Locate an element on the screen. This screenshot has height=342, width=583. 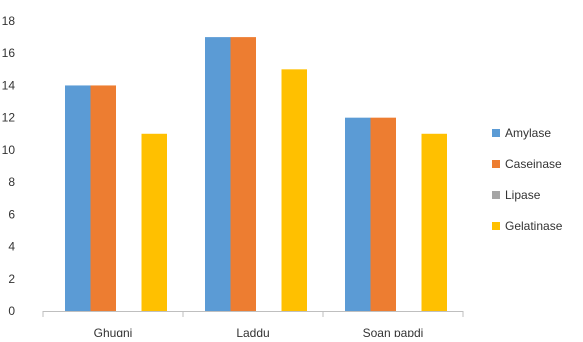
bar-gelatinase-laddu is located at coordinates (294, 190).